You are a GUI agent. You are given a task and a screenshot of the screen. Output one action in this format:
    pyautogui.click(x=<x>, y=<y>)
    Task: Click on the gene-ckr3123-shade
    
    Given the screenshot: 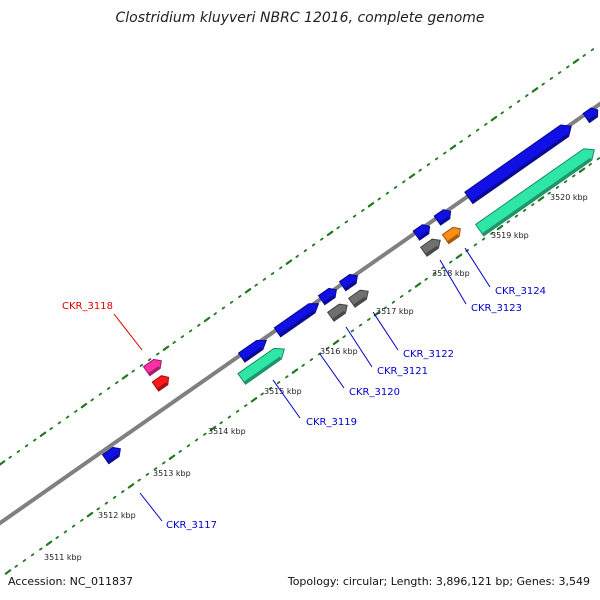 What is the action you would take?
    pyautogui.click(x=453, y=238)
    